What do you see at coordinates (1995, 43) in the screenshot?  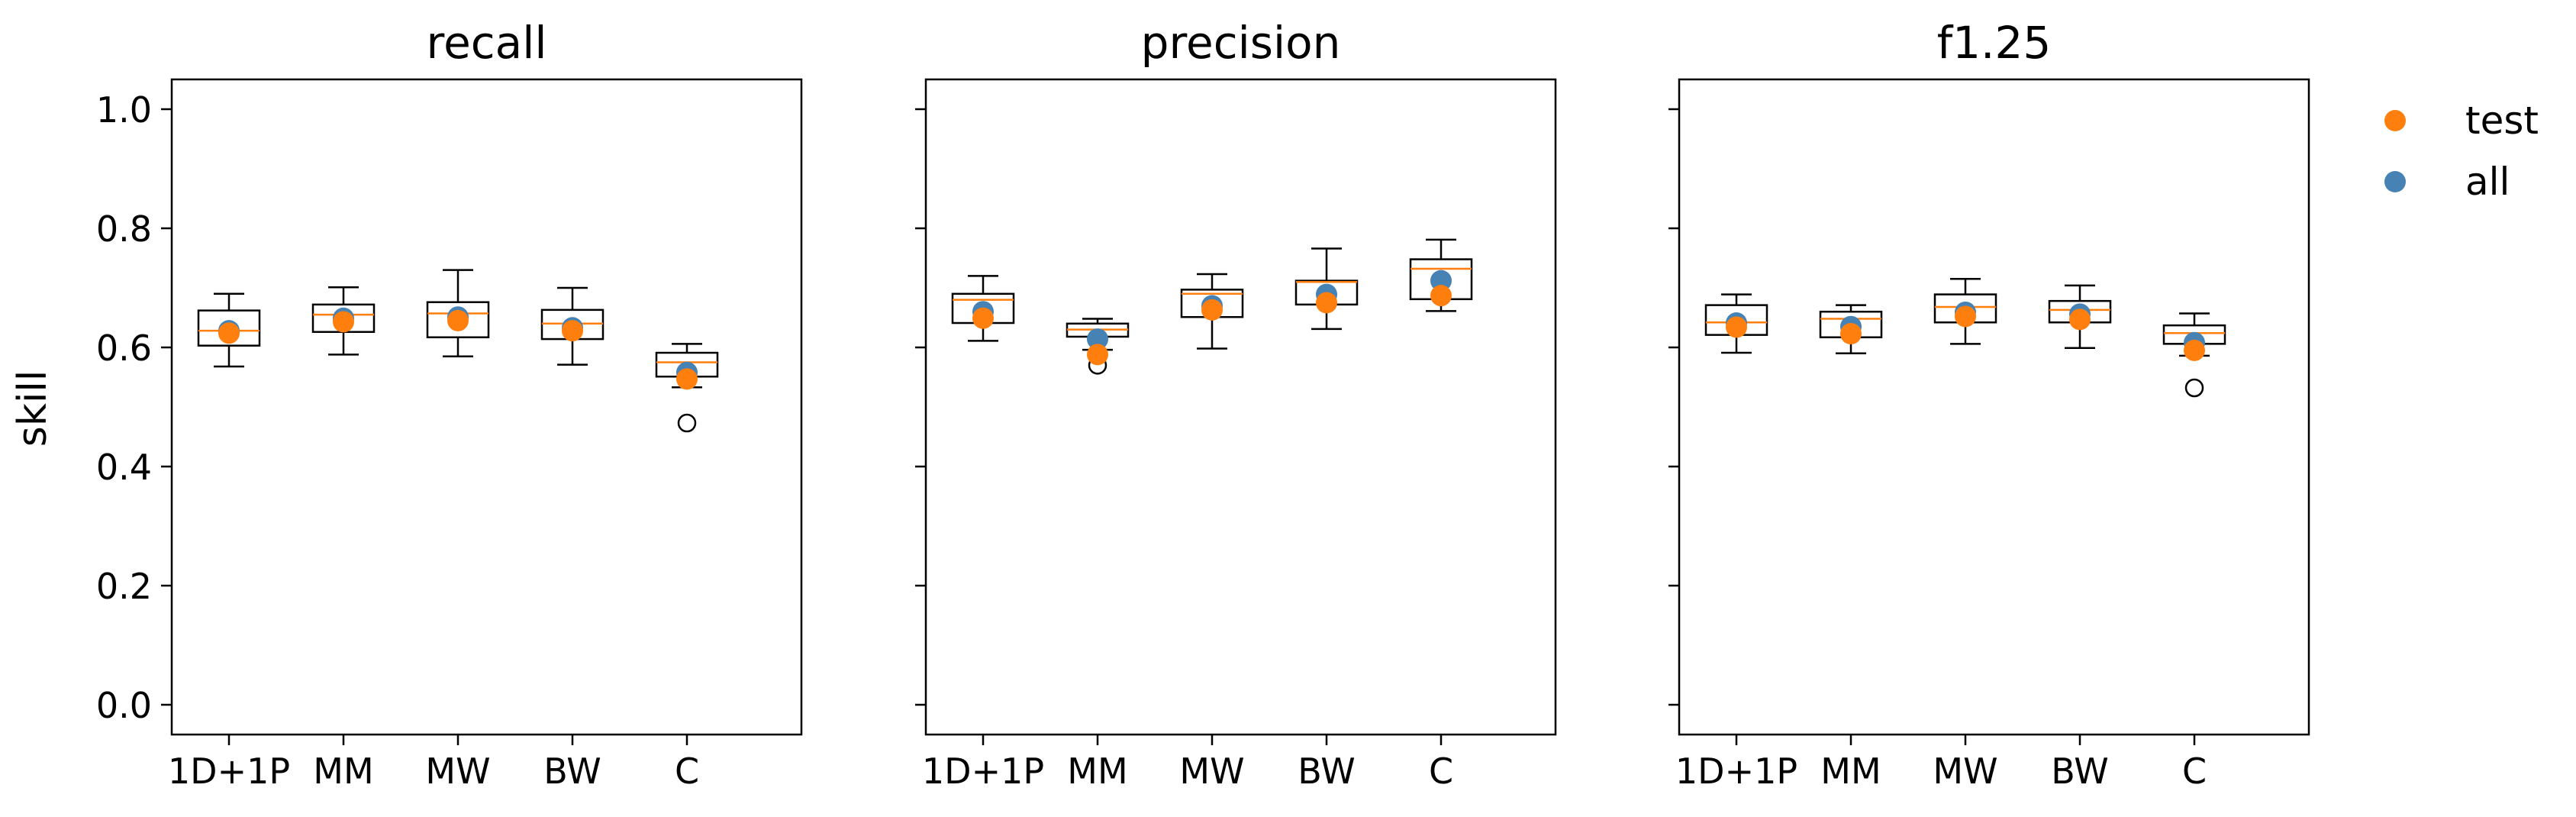 I see `panel-title: f1.25` at bounding box center [1995, 43].